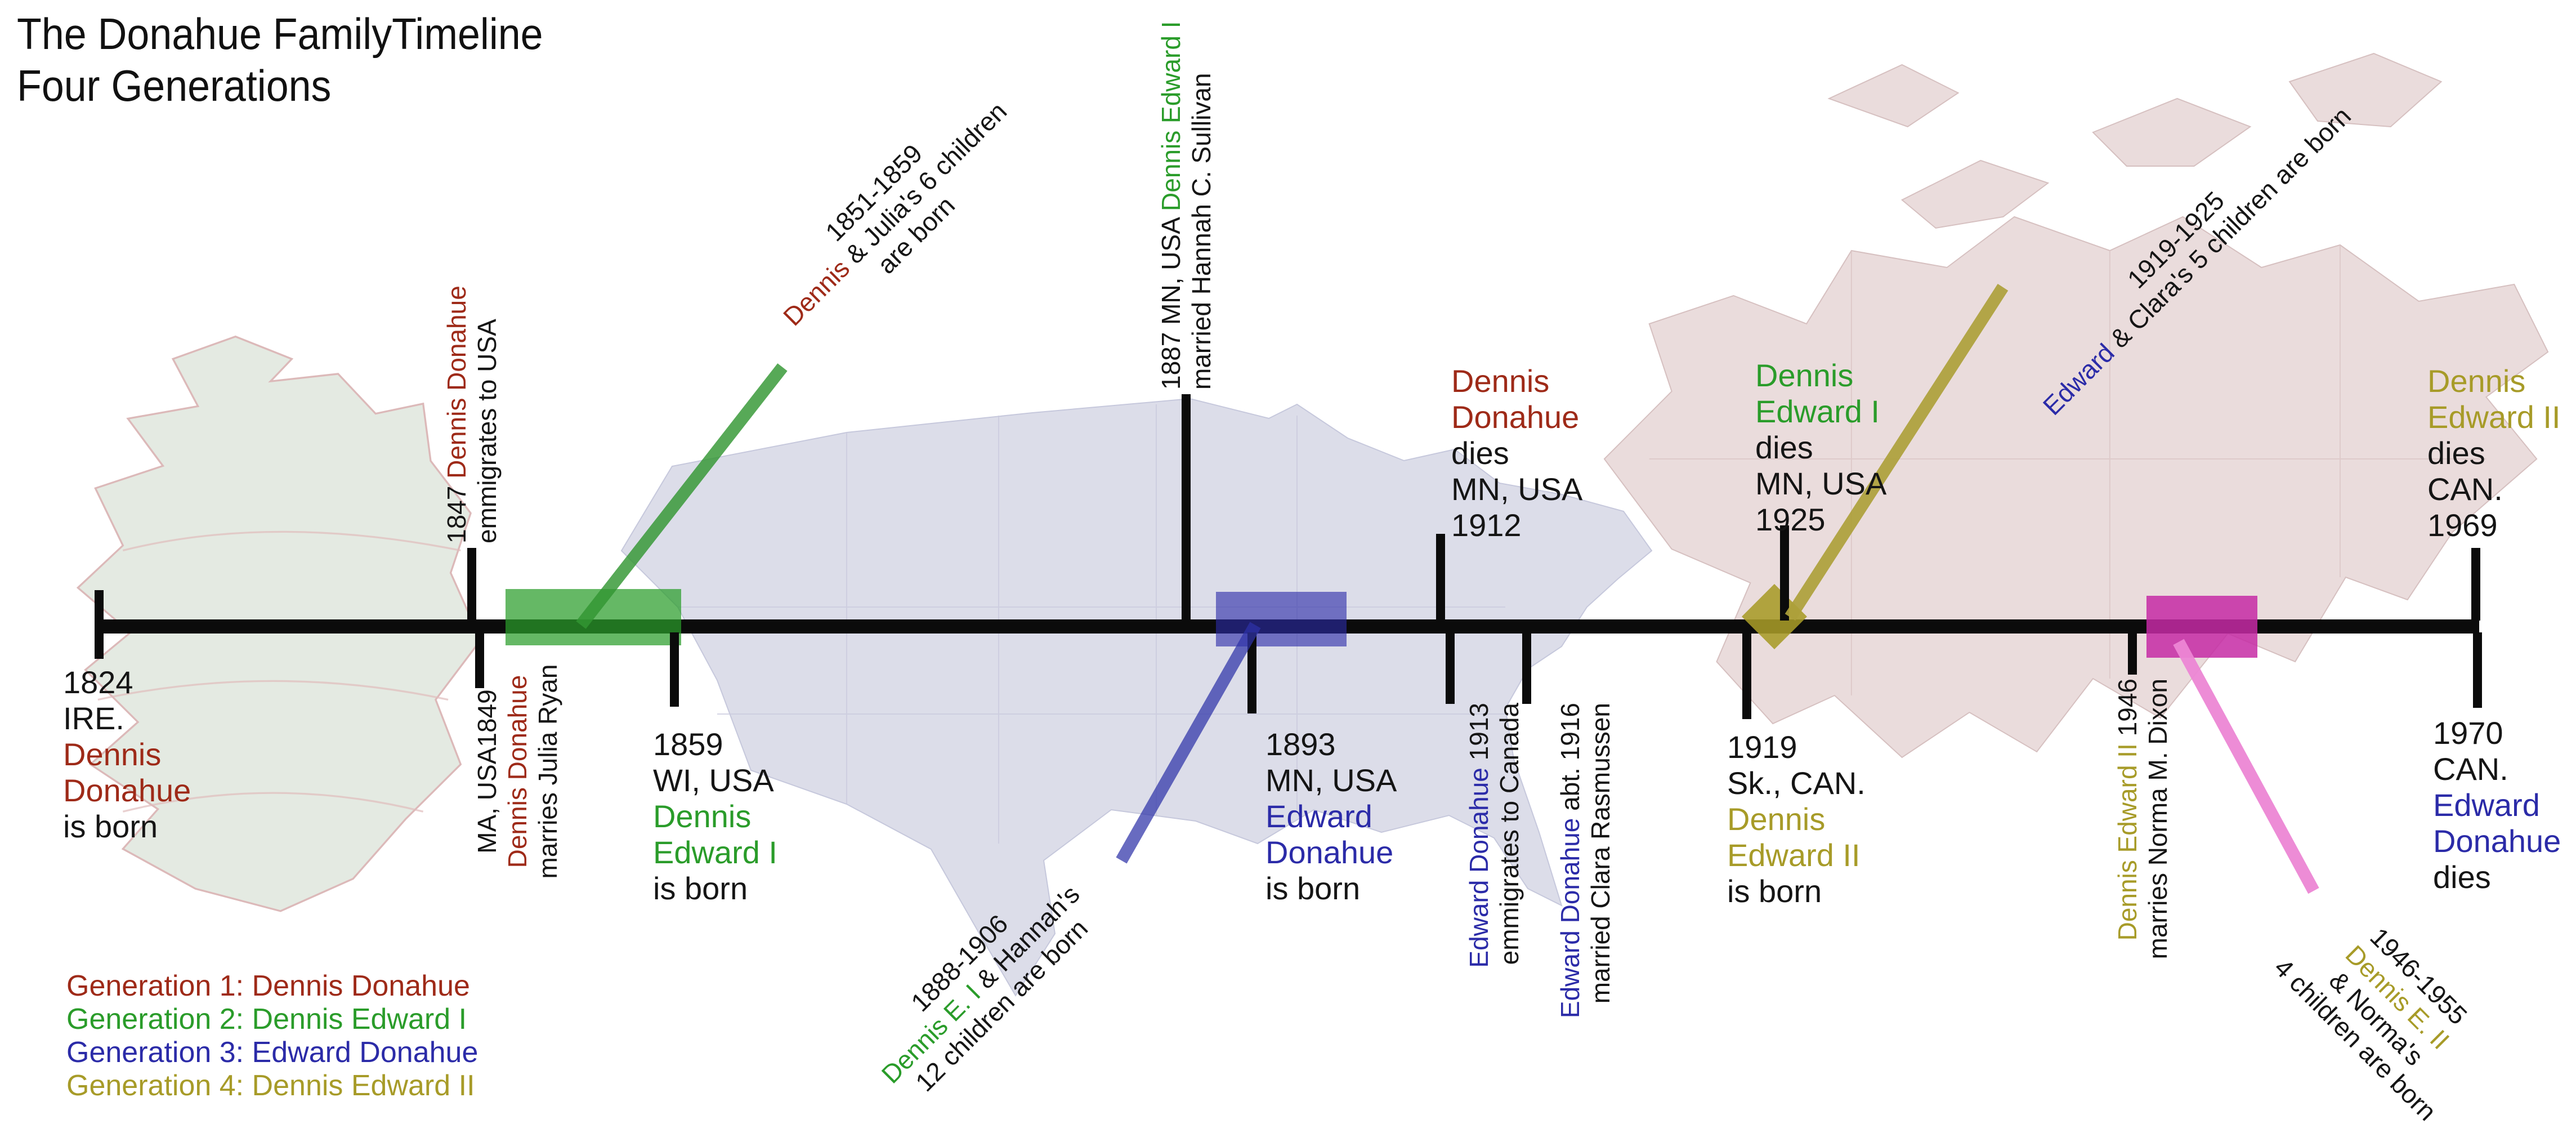 The width and height of the screenshot is (2576, 1142). Describe the element at coordinates (487, 431) in the screenshot. I see `text-run: emmigrates to USA` at that location.